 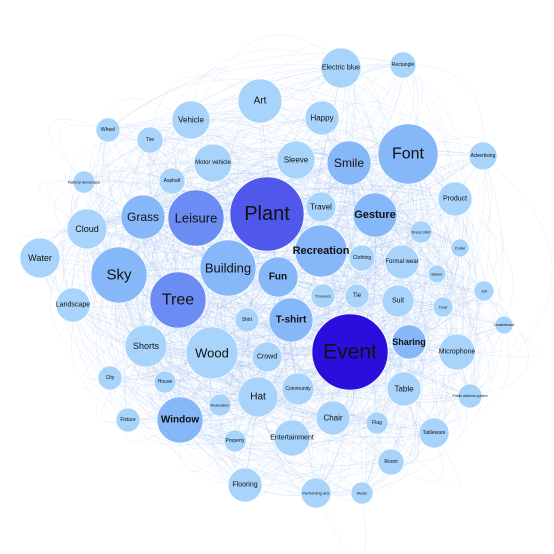 I want to click on node-jolt: Jolt, so click(x=484, y=291).